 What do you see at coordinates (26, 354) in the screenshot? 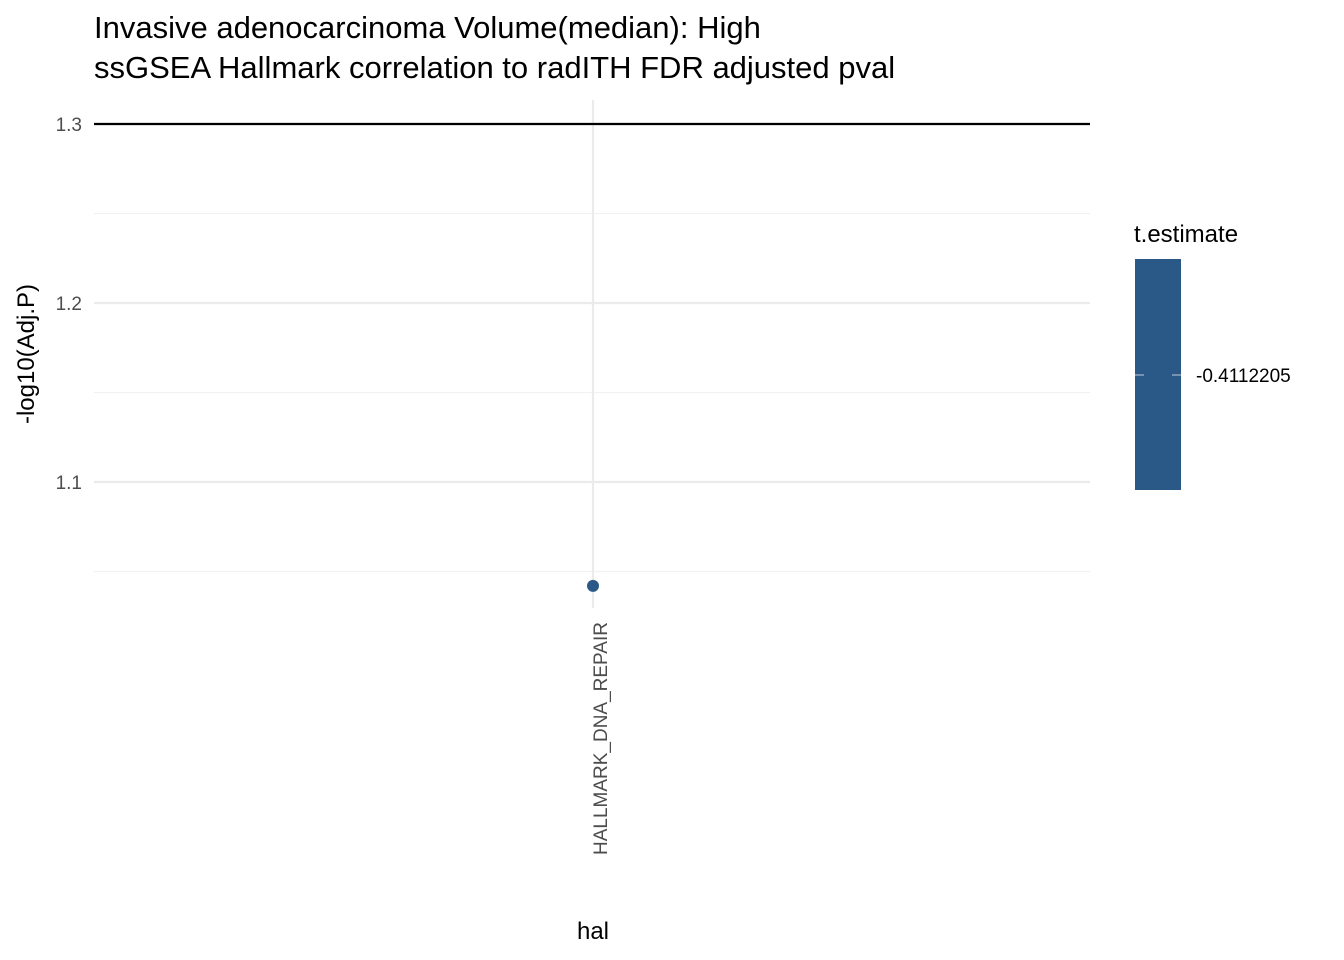
I see `y-axis-title: -log10(Adj.P)` at bounding box center [26, 354].